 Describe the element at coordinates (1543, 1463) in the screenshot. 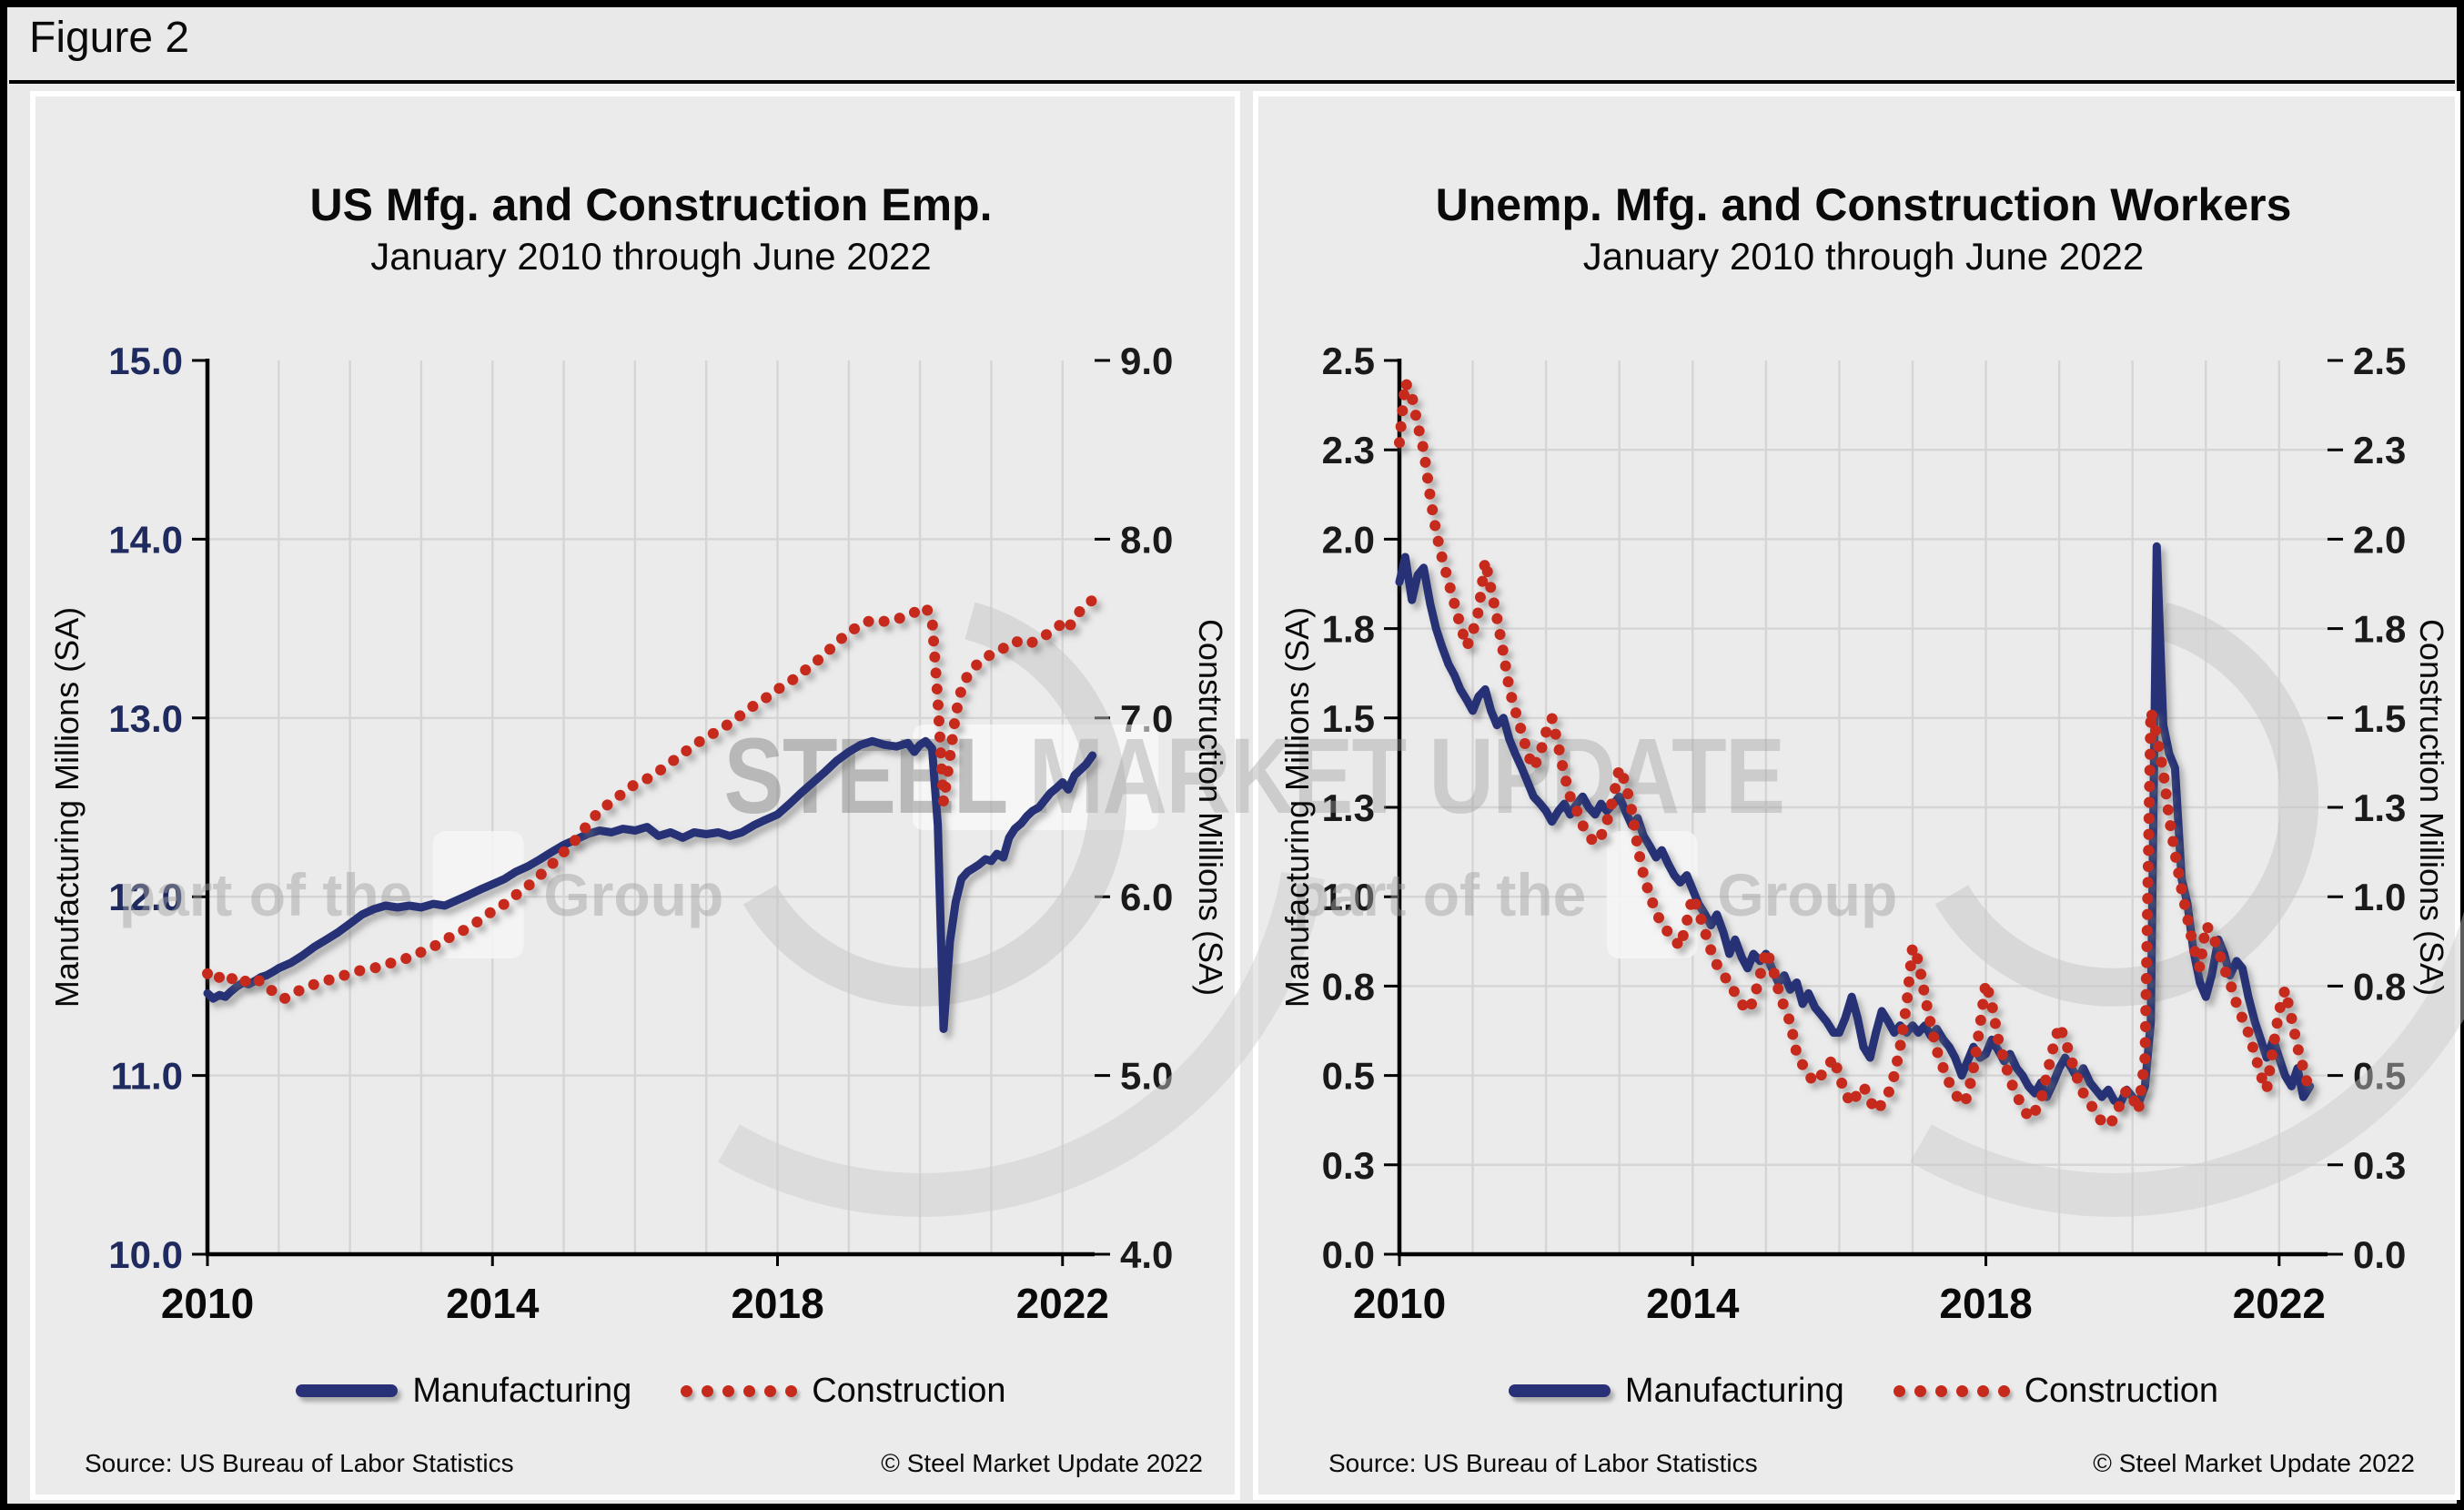

I see `source-note-right-chart: Source: US Bureau of Labor Statistics` at that location.